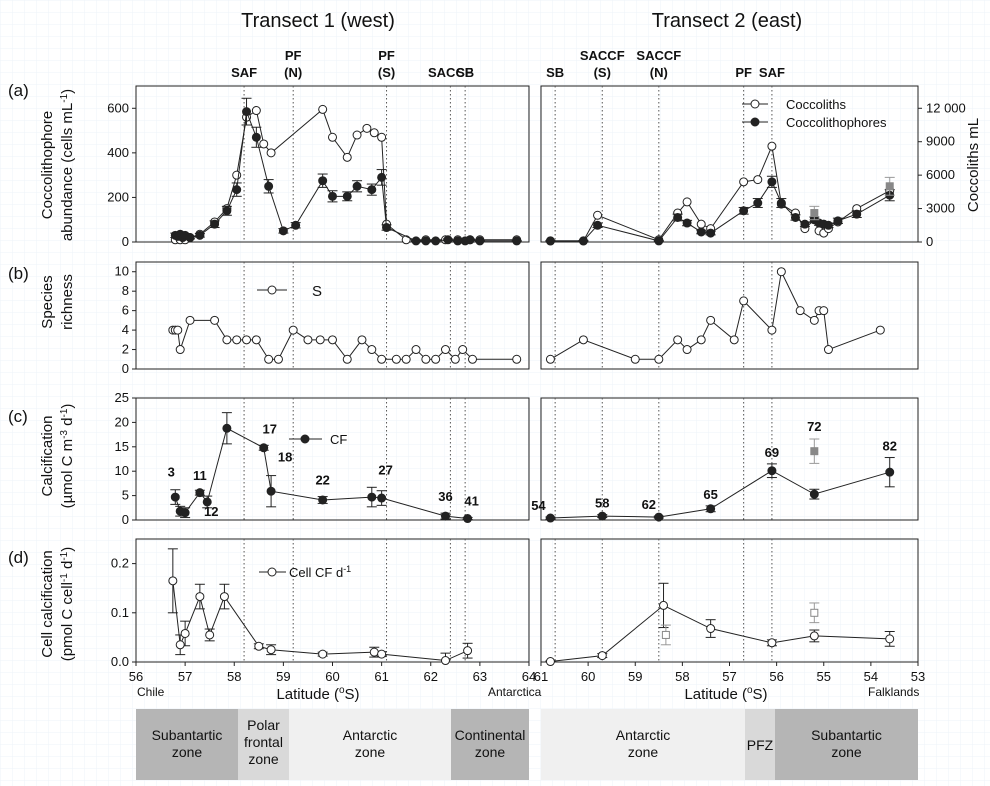  I want to click on xtick-left-label: 56, so click(136, 676).